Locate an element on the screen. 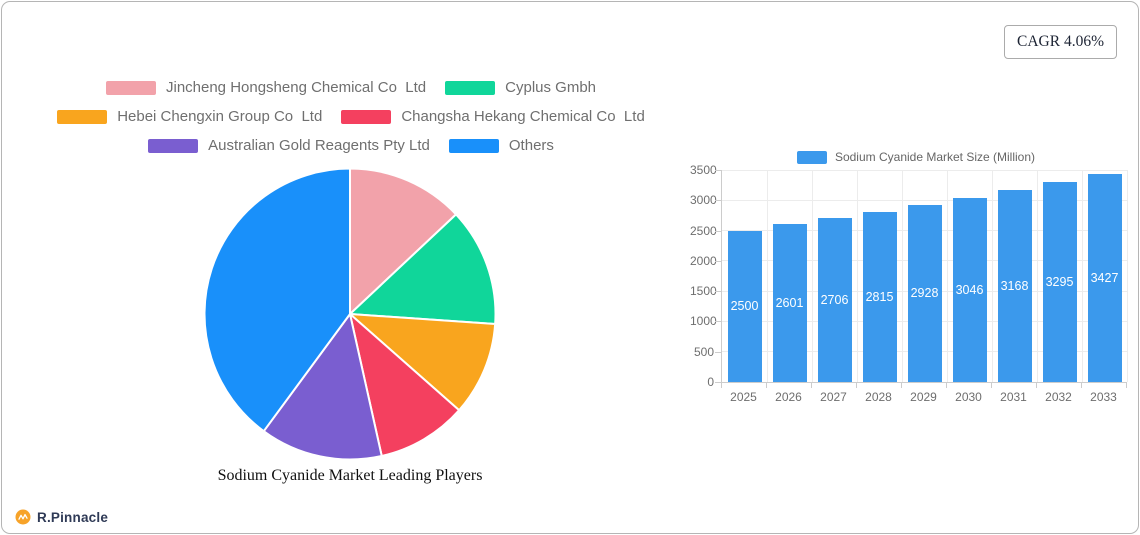 This screenshot has width=1140, height=535. bar-value-label: 3168 is located at coordinates (1014, 286).